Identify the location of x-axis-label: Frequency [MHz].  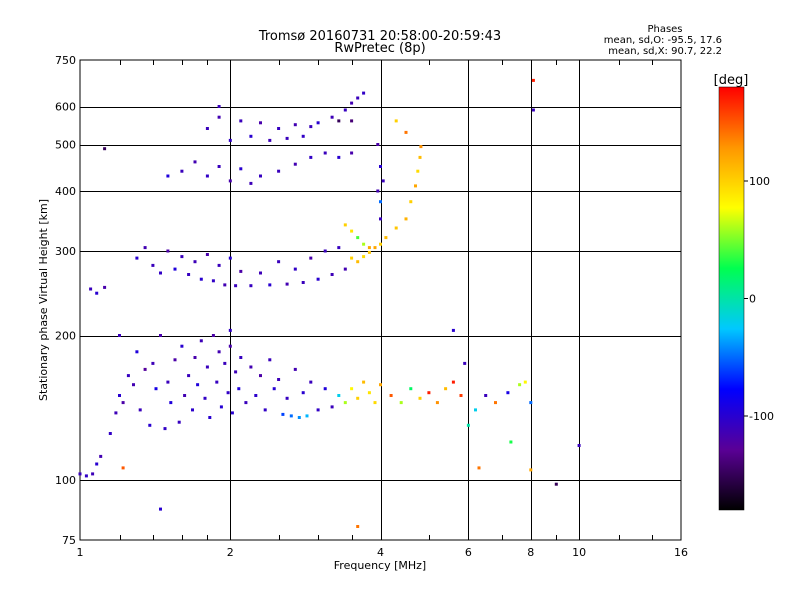
(380, 565).